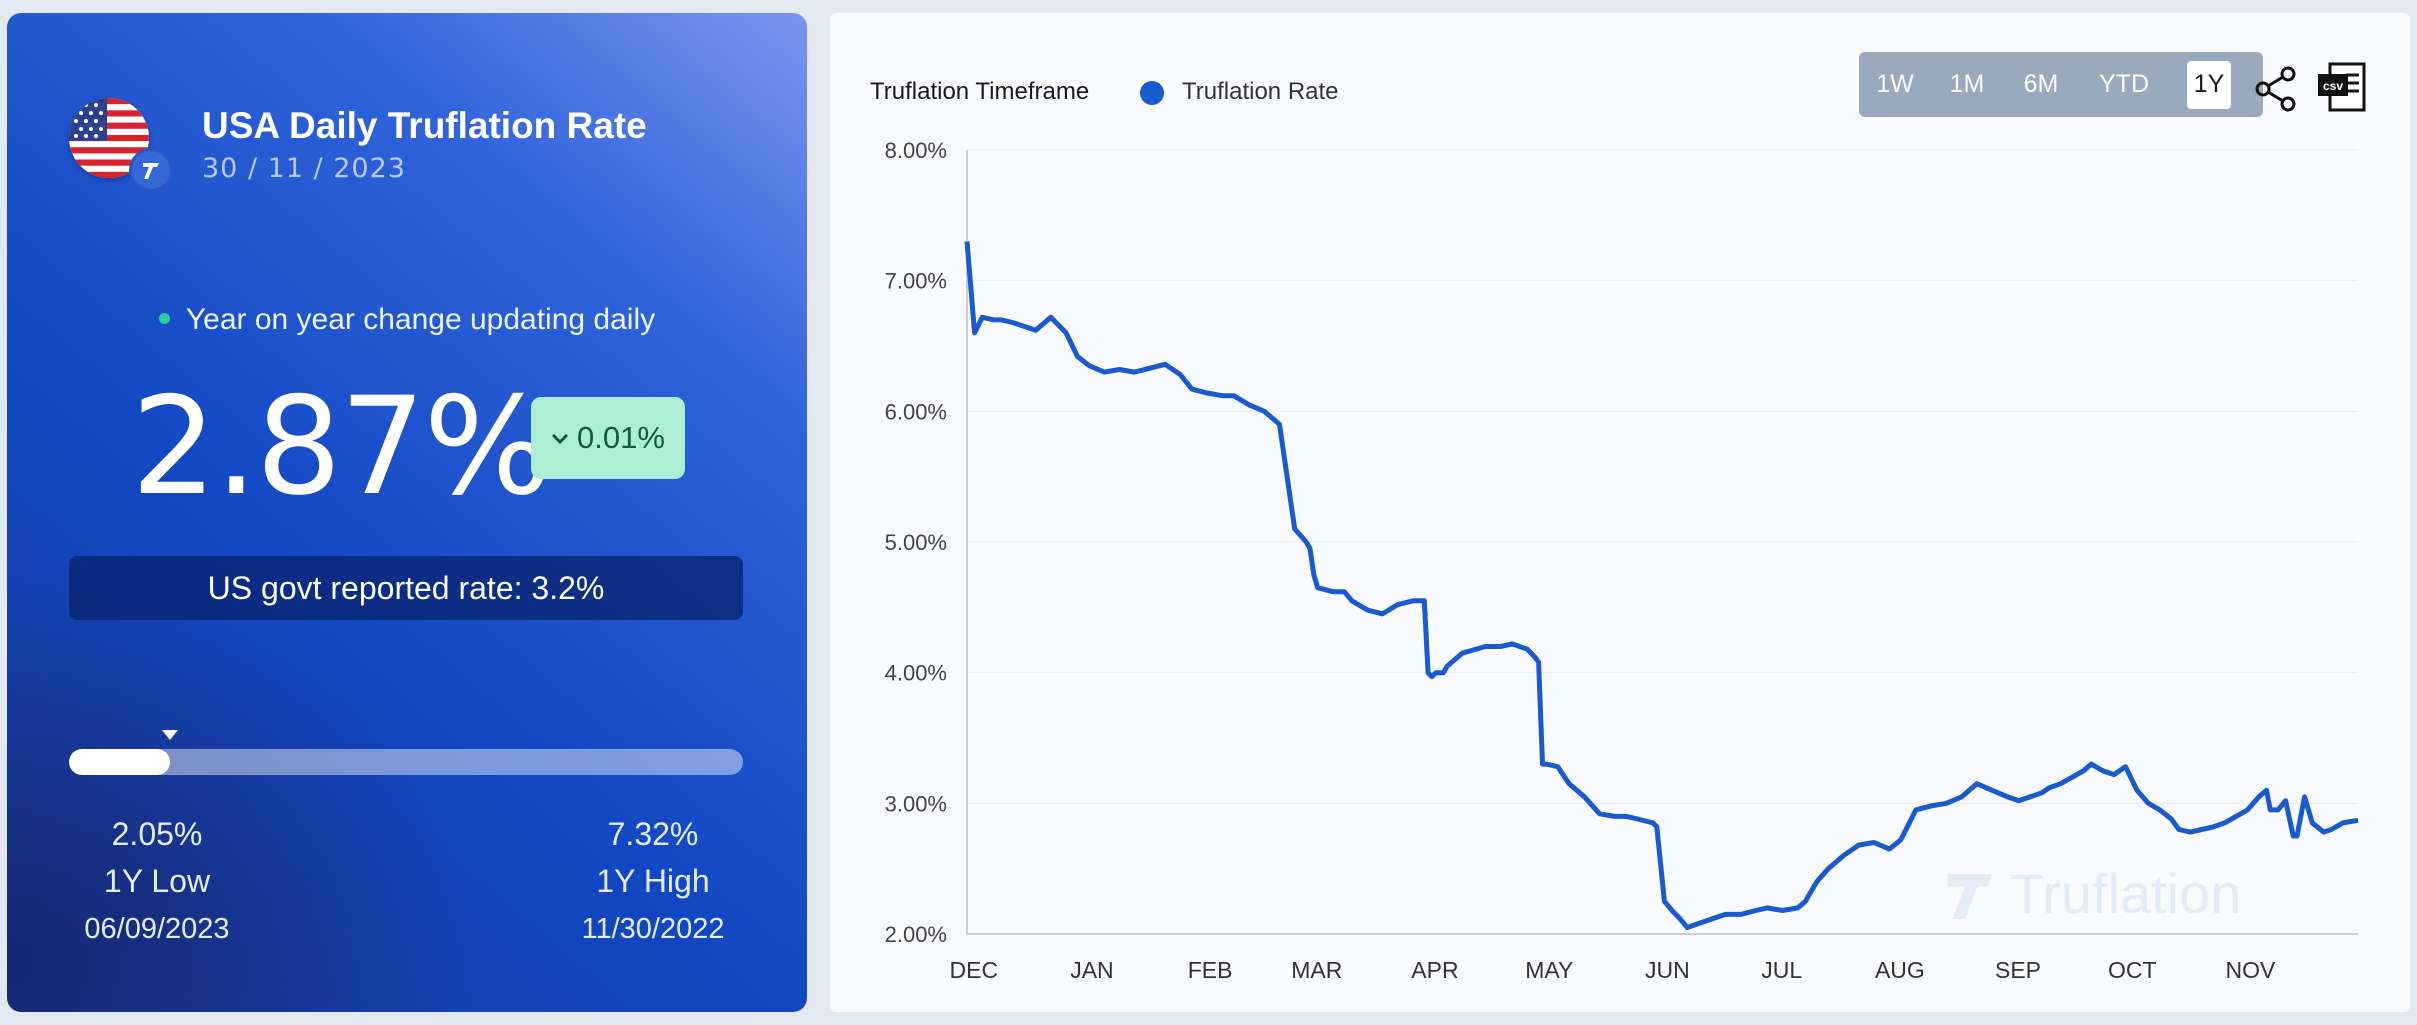 Image resolution: width=2417 pixels, height=1025 pixels. What do you see at coordinates (424, 125) in the screenshot?
I see `card-title: USA Daily Truflation Rate` at bounding box center [424, 125].